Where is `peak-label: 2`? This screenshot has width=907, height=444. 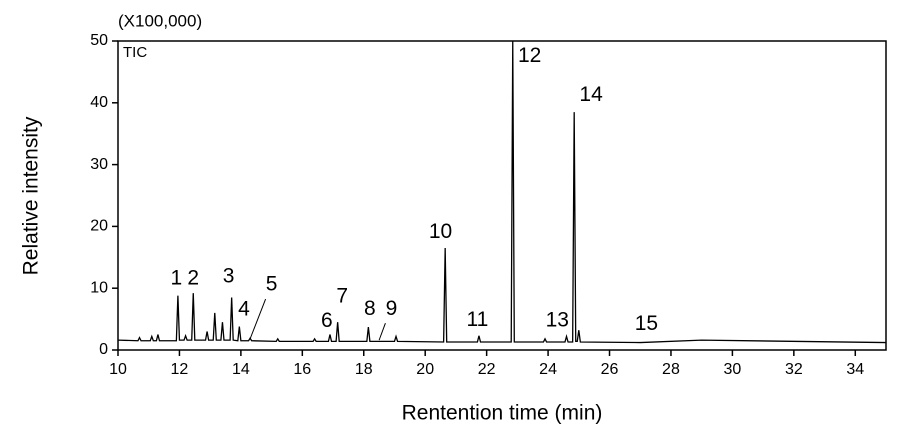
peak-label: 2 is located at coordinates (193, 277).